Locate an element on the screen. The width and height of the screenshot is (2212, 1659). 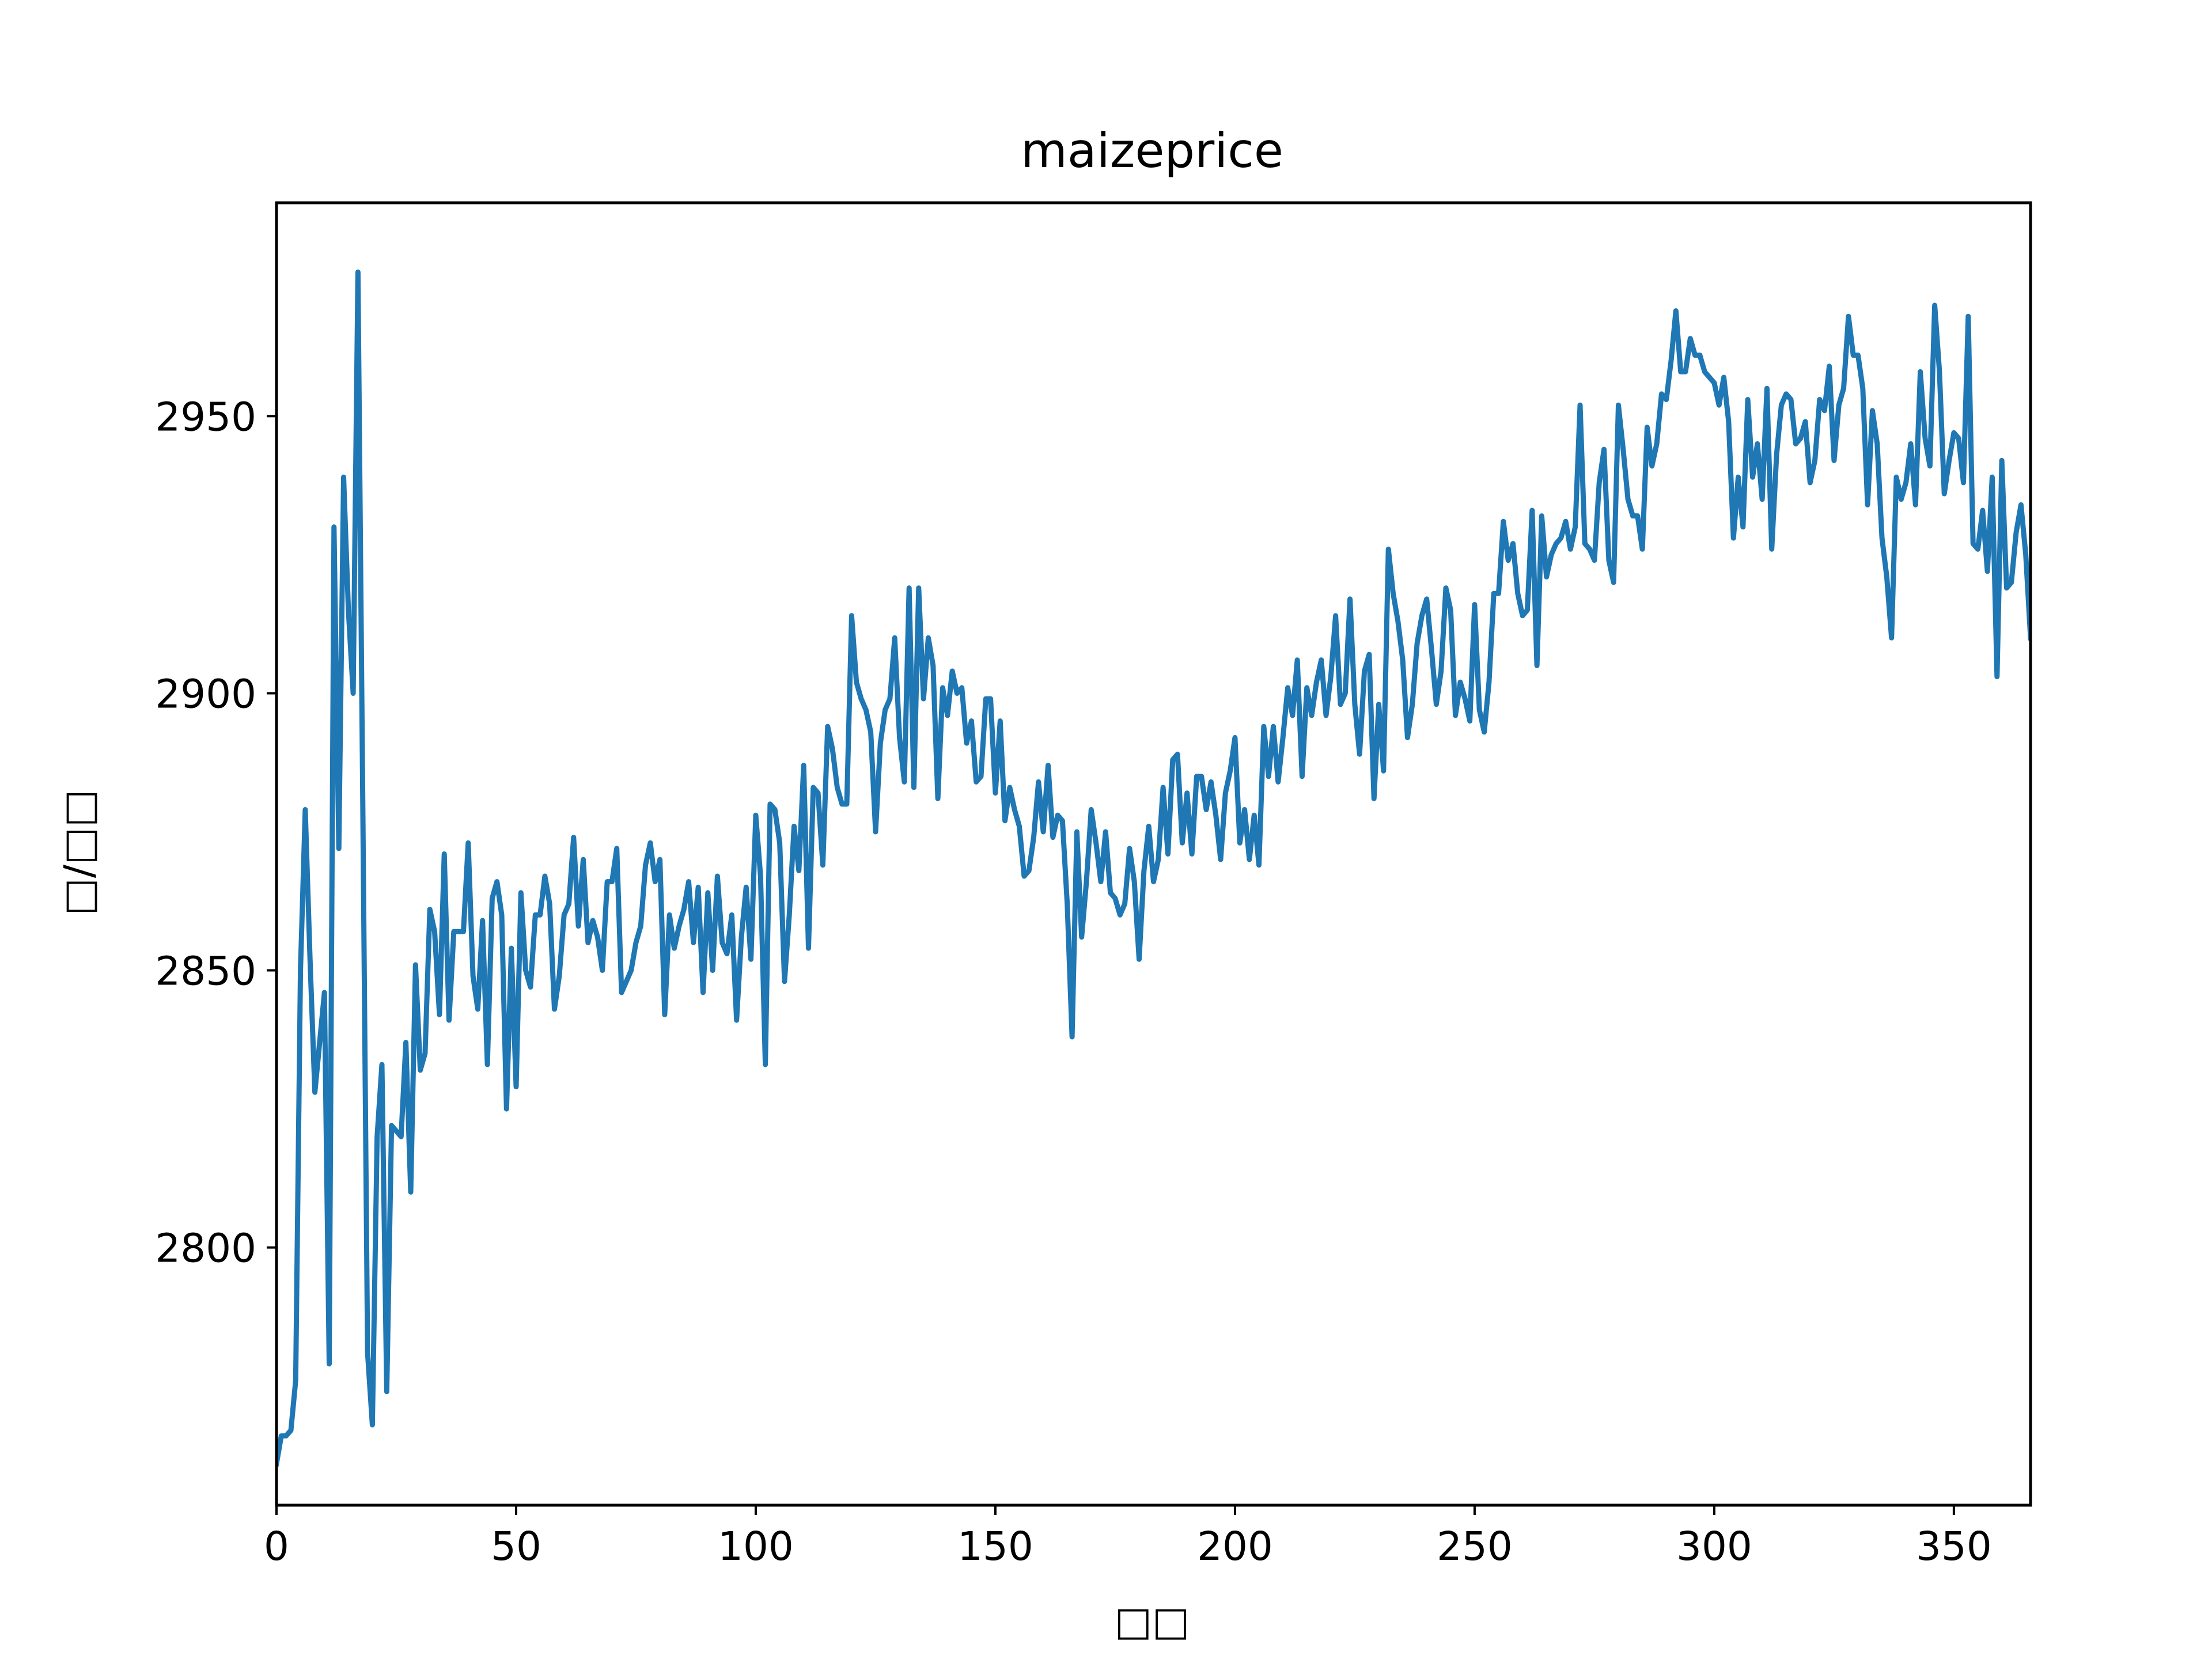
x-tick-label: 250 is located at coordinates (1475, 1547).